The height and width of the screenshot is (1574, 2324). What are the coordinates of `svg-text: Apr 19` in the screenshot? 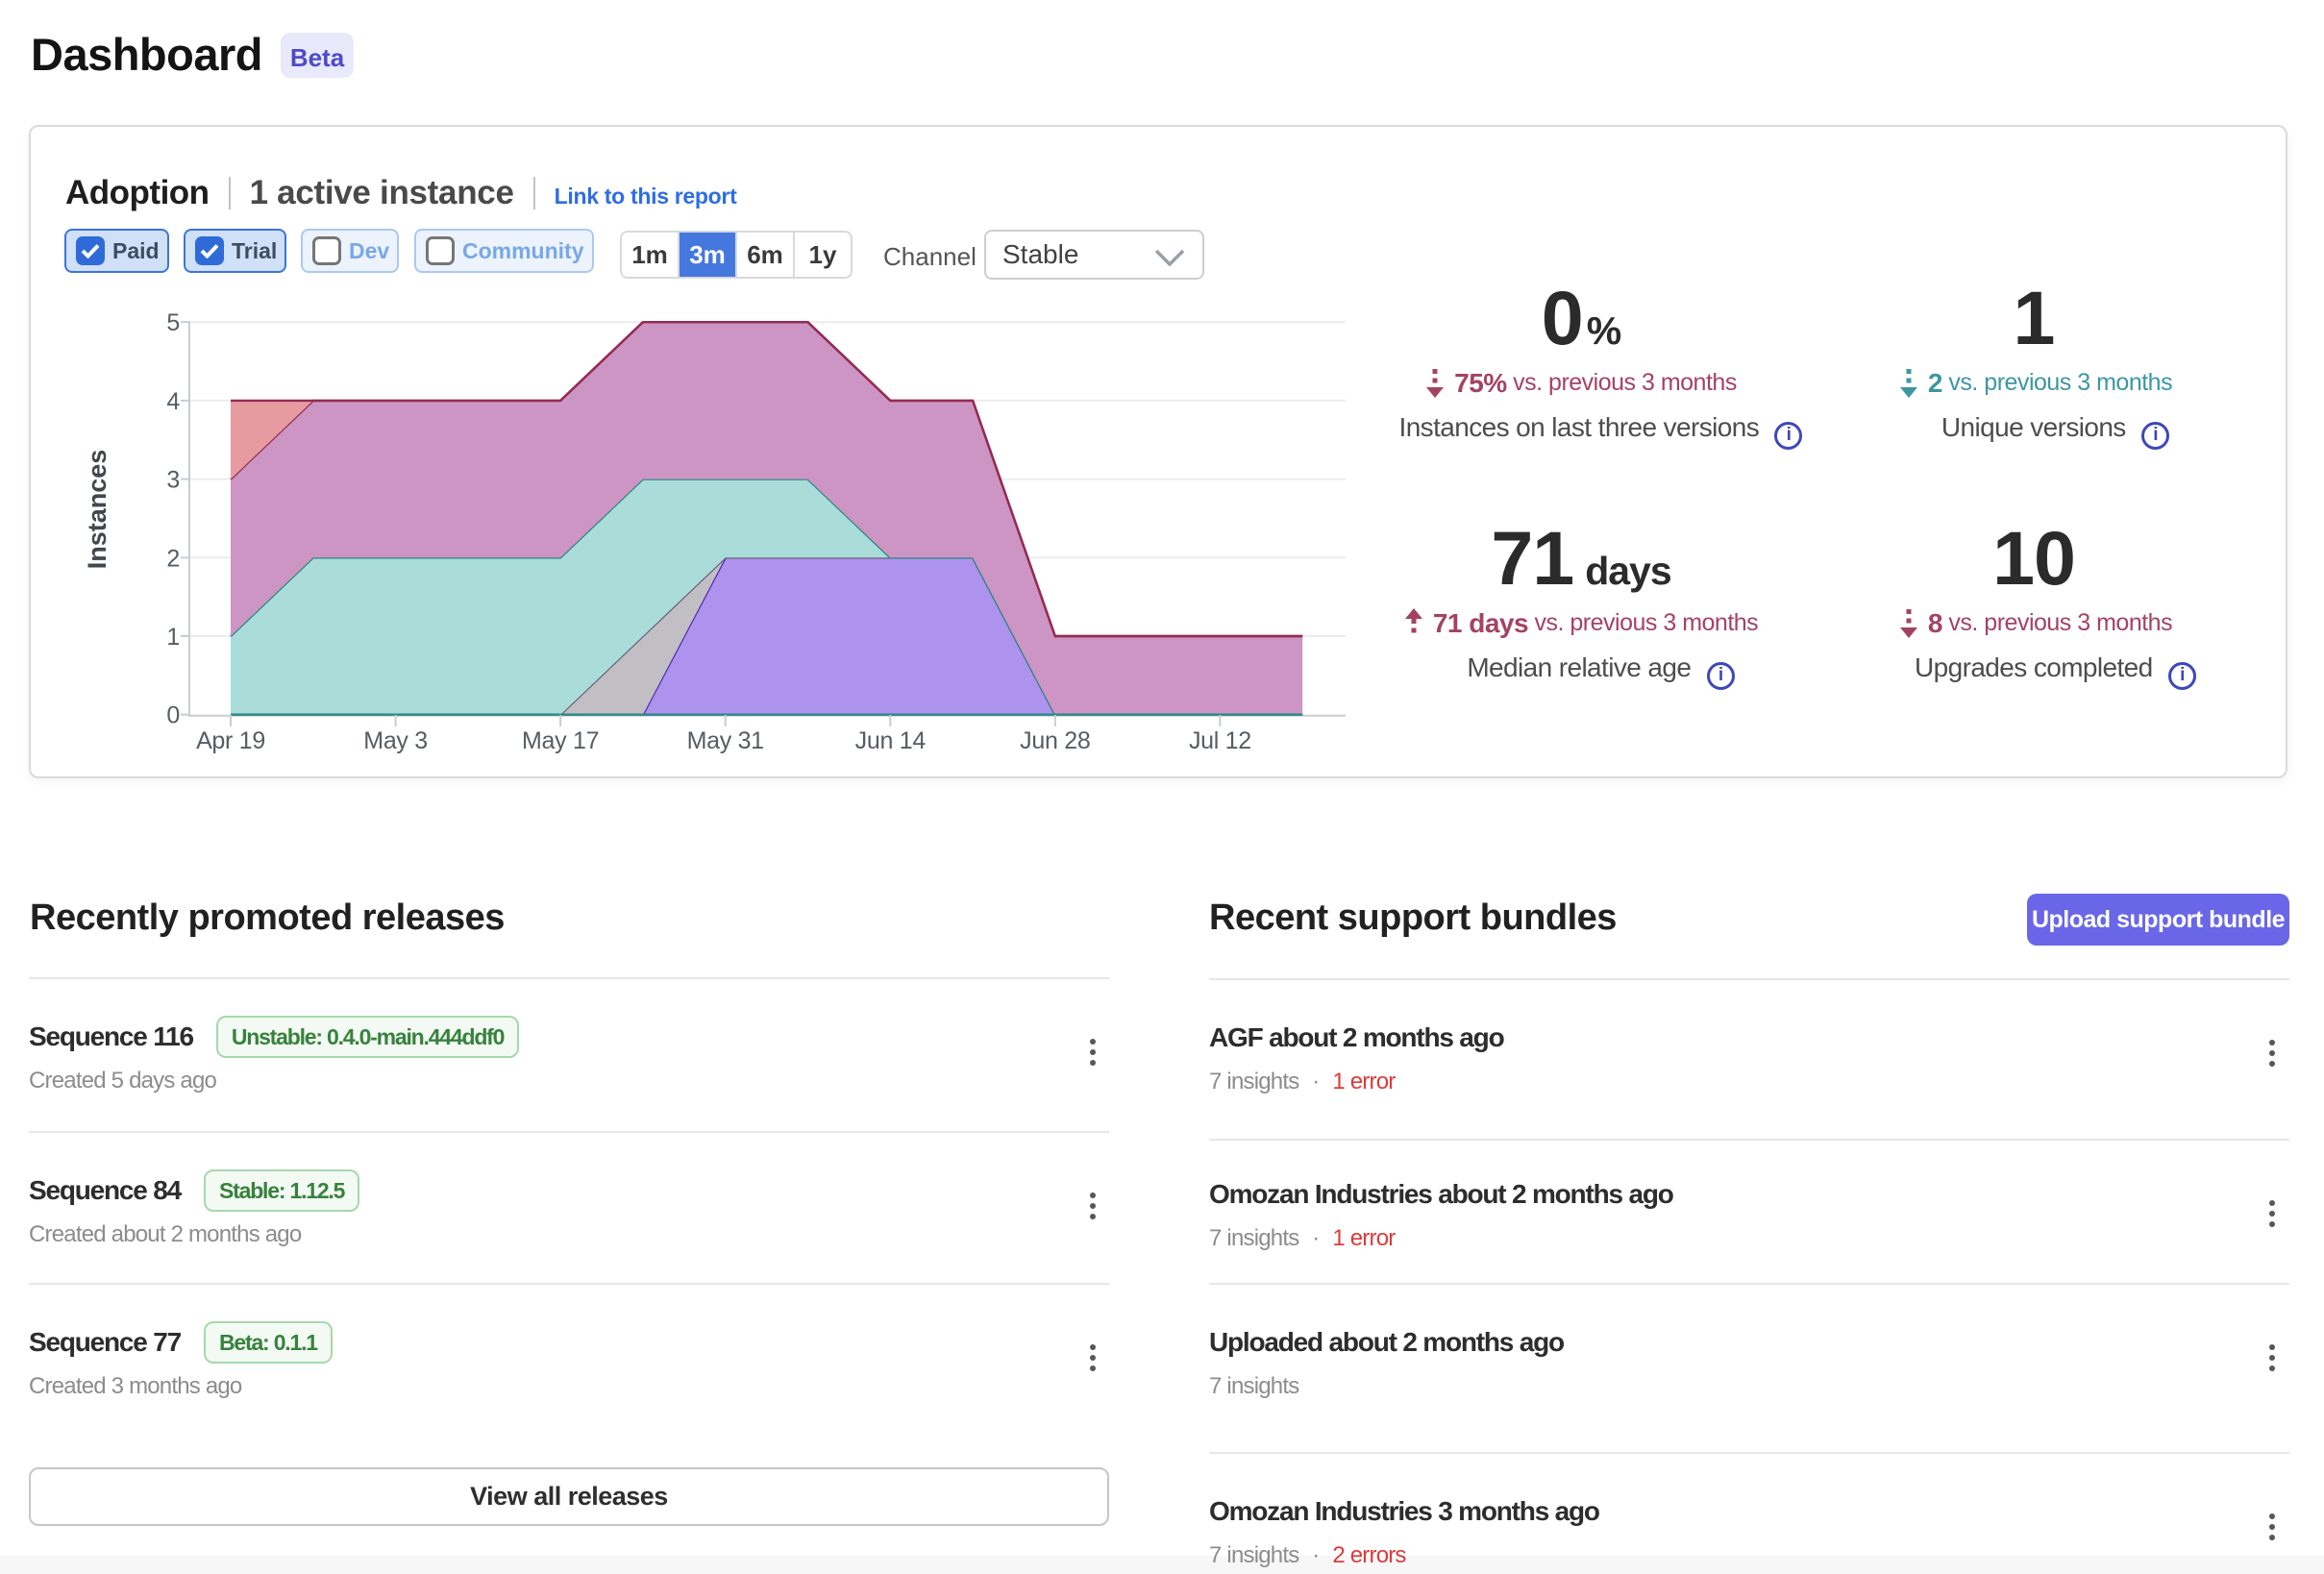 It's located at (230, 740).